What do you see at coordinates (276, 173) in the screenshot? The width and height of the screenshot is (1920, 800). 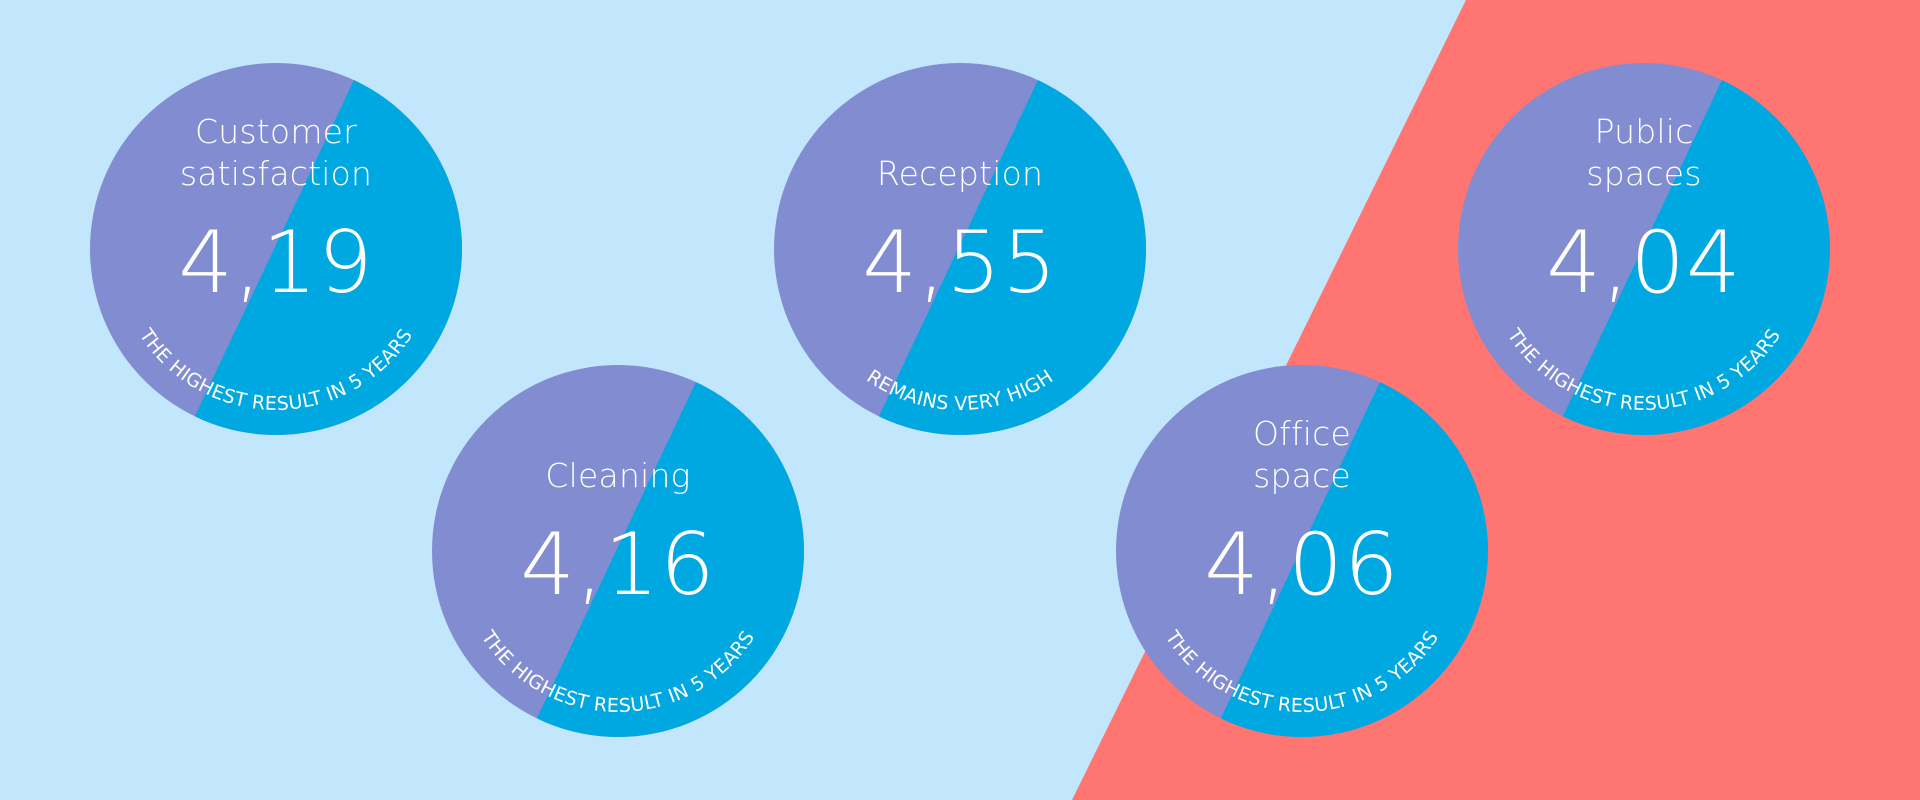 I see `badge-title-line2: satisfaction` at bounding box center [276, 173].